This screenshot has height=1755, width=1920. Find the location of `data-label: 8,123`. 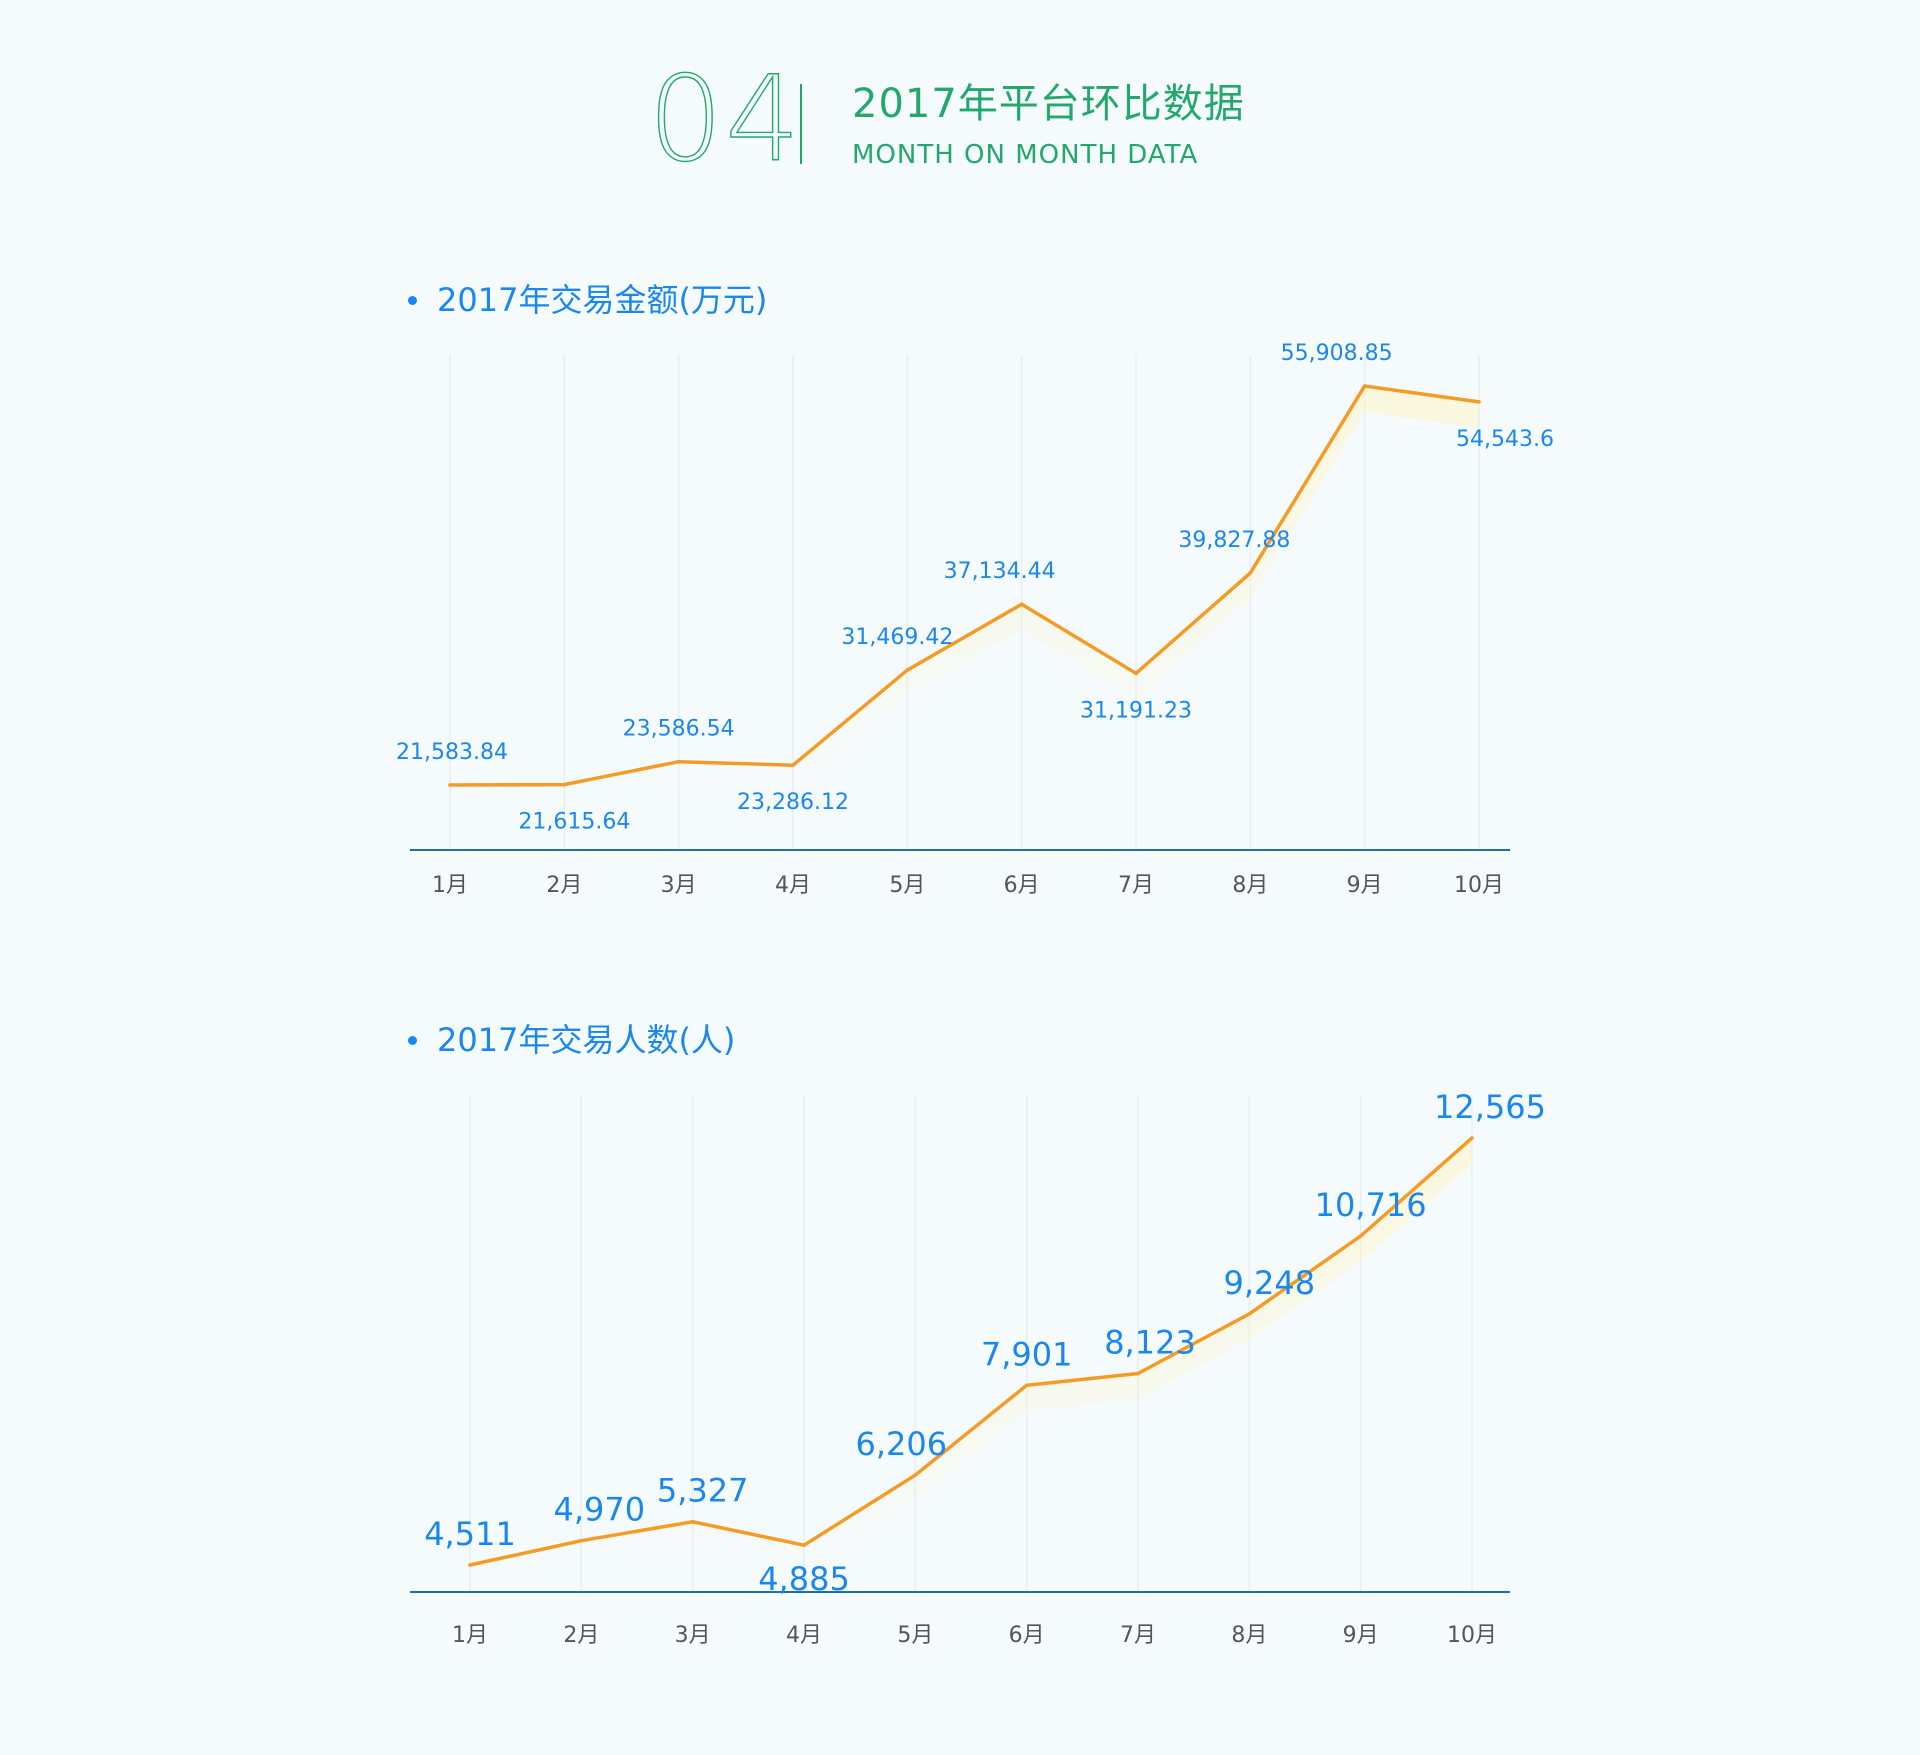

data-label: 8,123 is located at coordinates (1150, 1343).